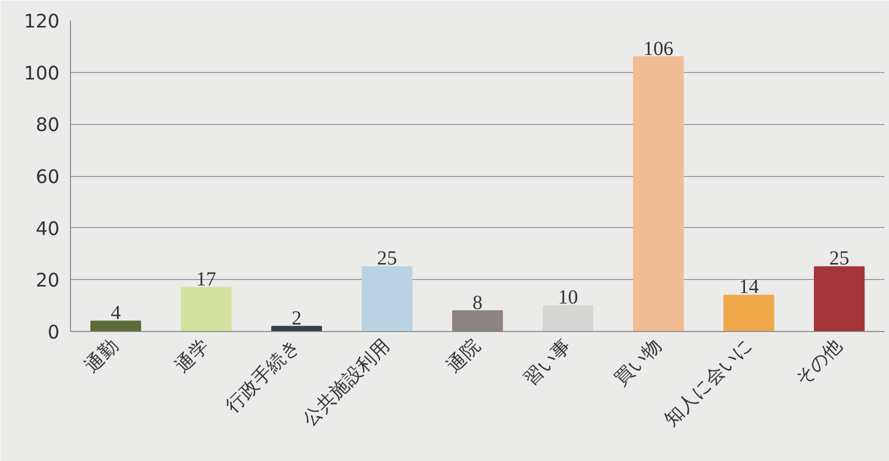 This screenshot has height=461, width=889. What do you see at coordinates (48, 229) in the screenshot?
I see `y-tick-label: 40` at bounding box center [48, 229].